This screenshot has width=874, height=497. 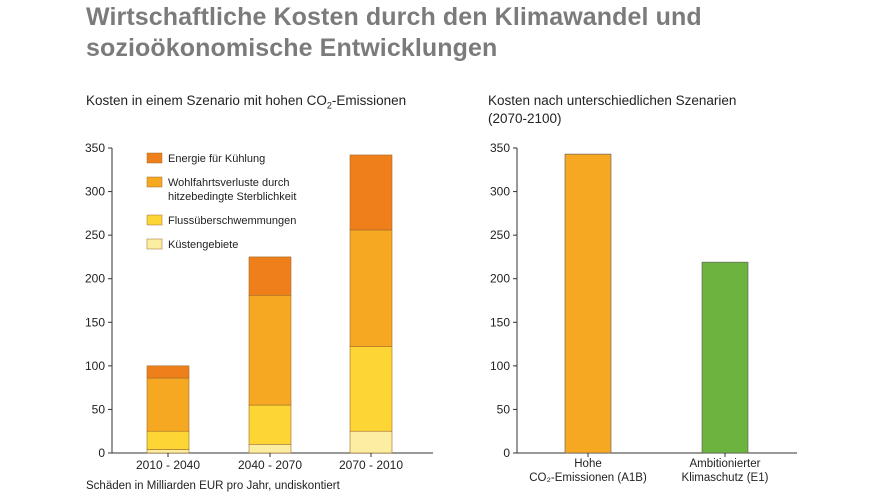 What do you see at coordinates (506, 453) in the screenshot?
I see `right-y-tick-label: 0` at bounding box center [506, 453].